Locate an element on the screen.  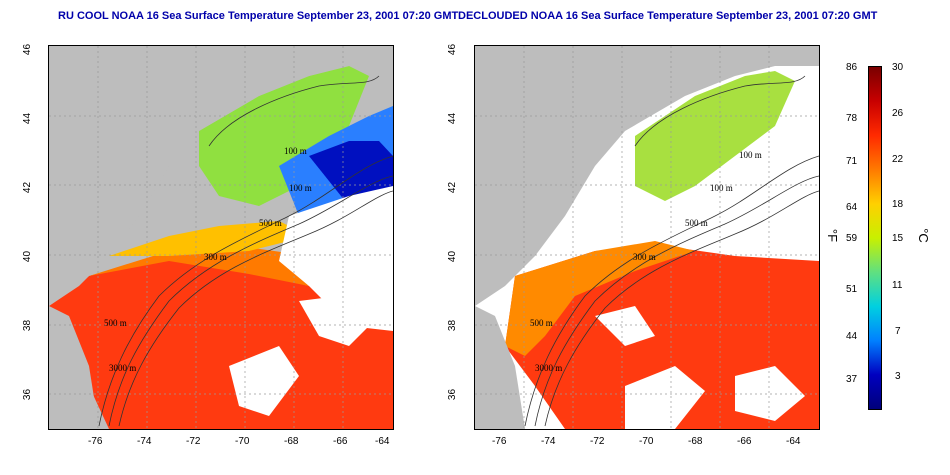
warm-water-region is located at coordinates (221, 342).